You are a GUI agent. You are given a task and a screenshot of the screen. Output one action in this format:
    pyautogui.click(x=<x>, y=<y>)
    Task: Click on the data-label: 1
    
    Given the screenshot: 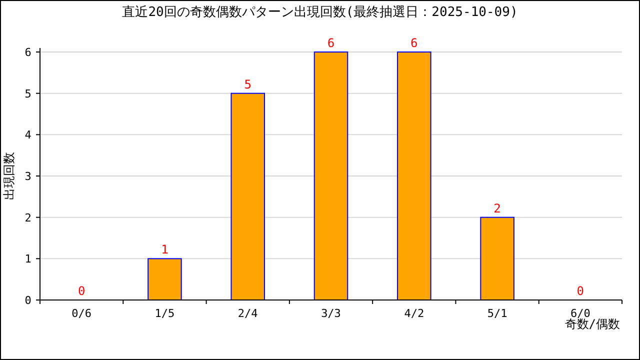 What is the action you would take?
    pyautogui.click(x=164, y=249)
    